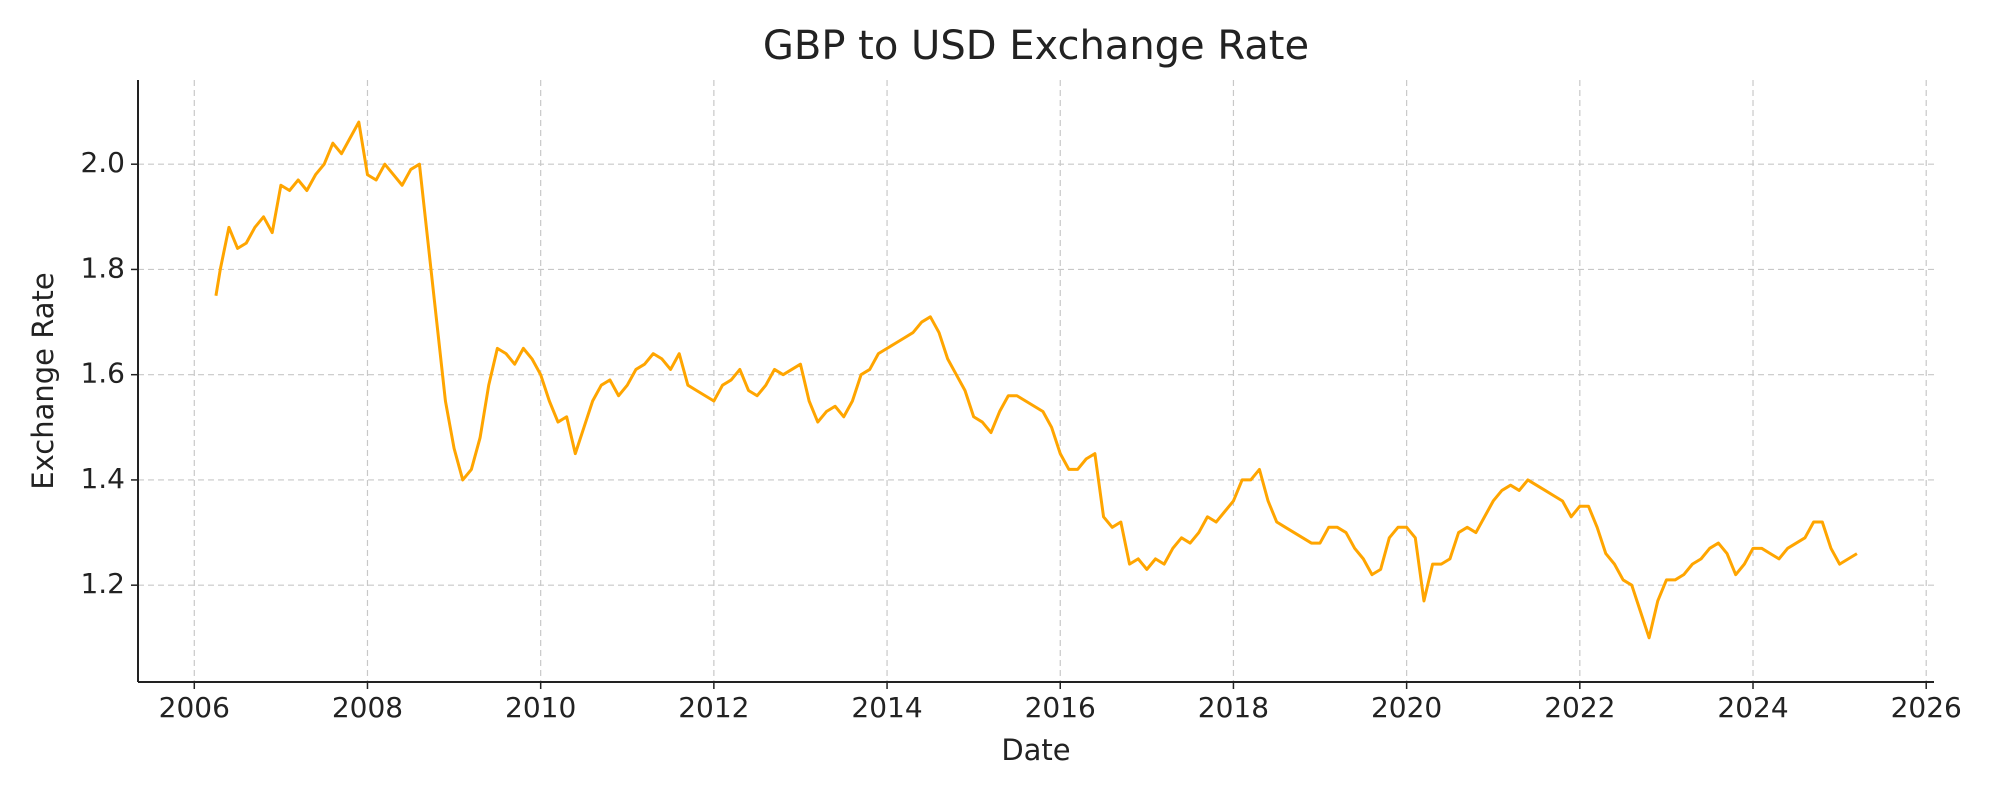 The width and height of the screenshot is (2000, 804). Describe the element at coordinates (886, 707) in the screenshot. I see `x-tick-label: 2014` at that location.